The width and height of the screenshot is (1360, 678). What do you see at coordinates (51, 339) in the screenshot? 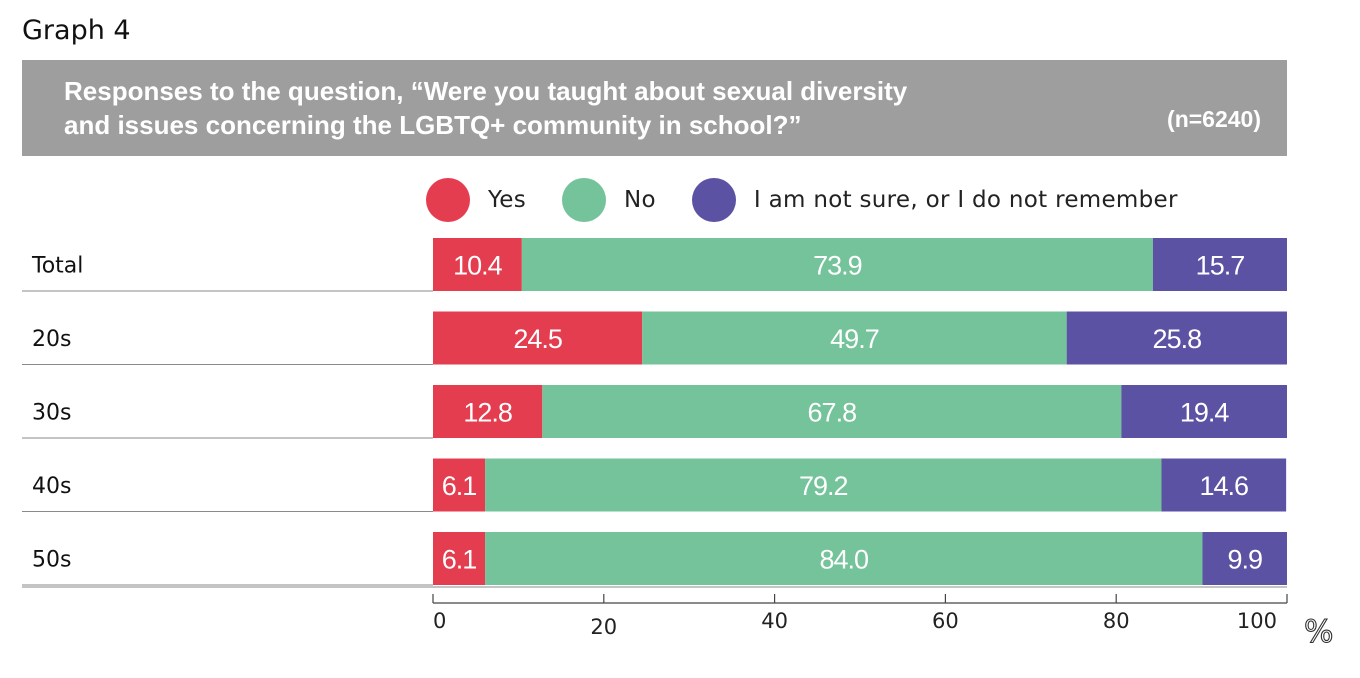
I see `category-label-20s: 20s` at bounding box center [51, 339].